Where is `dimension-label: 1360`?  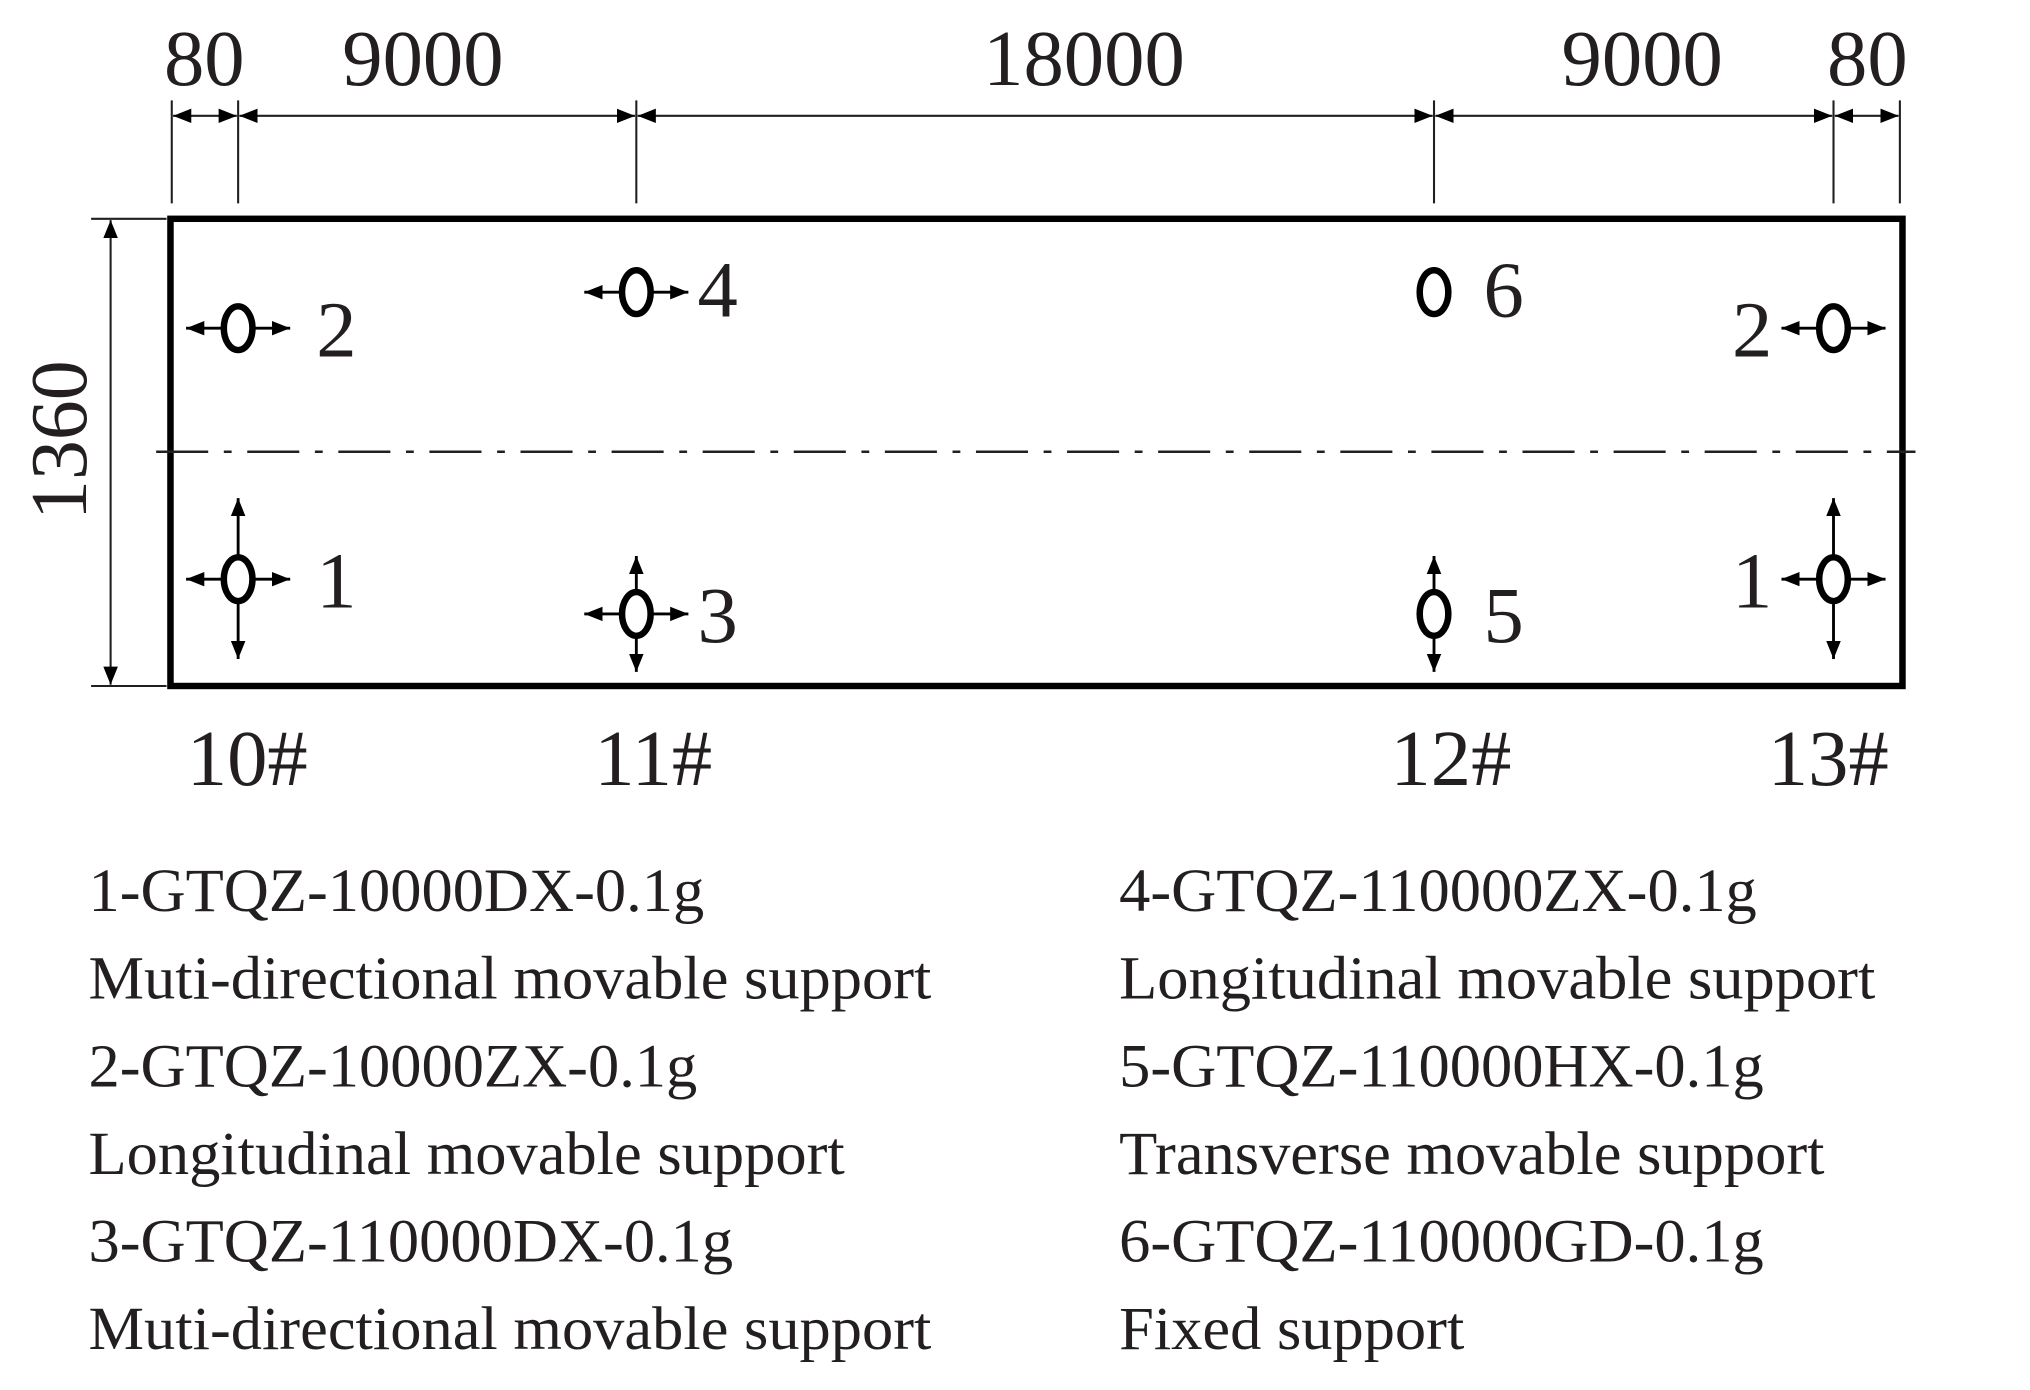
dimension-label: 1360 is located at coordinates (60, 440).